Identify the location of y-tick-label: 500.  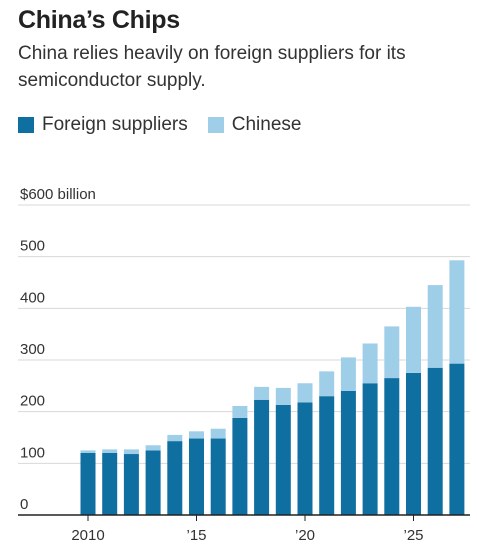
(32, 246).